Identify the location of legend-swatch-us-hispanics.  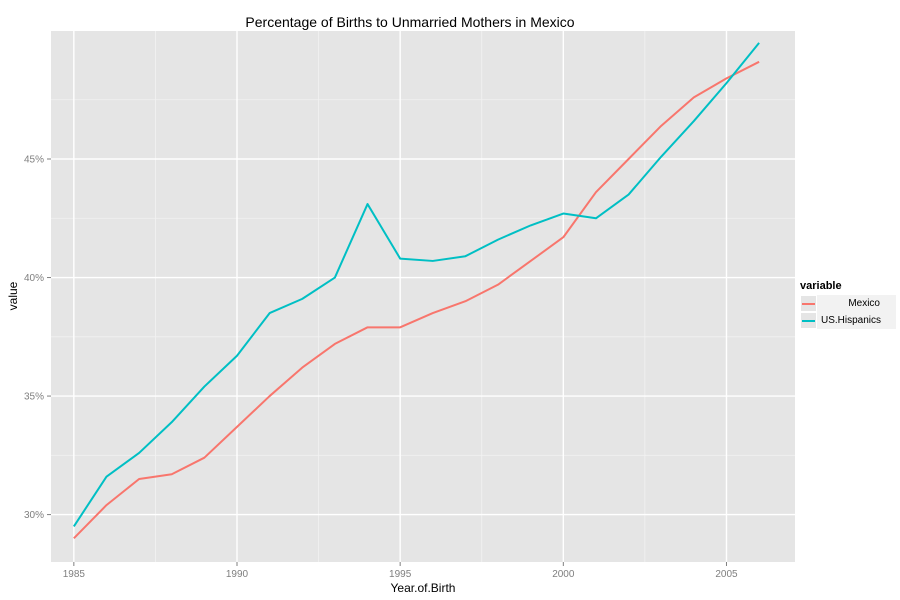
(808, 321).